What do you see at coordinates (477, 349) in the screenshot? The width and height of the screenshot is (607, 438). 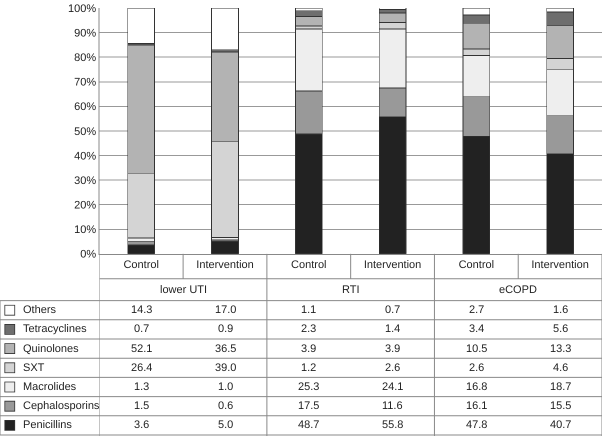 I see `data-label: 10.5` at bounding box center [477, 349].